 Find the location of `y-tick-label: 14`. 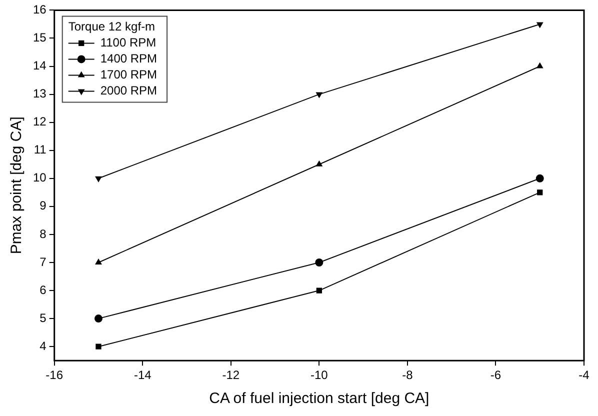

y-tick-label: 14 is located at coordinates (39, 65).